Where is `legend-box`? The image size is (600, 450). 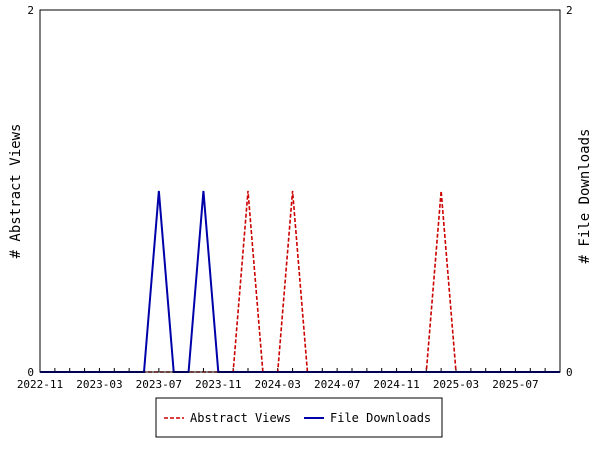 legend-box is located at coordinates (299, 417).